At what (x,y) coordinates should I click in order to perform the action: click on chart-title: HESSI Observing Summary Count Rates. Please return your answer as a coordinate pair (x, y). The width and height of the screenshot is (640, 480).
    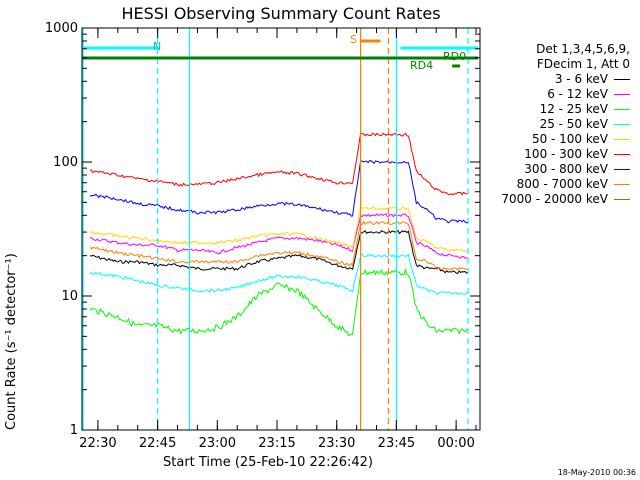
    Looking at the image, I should click on (281, 13).